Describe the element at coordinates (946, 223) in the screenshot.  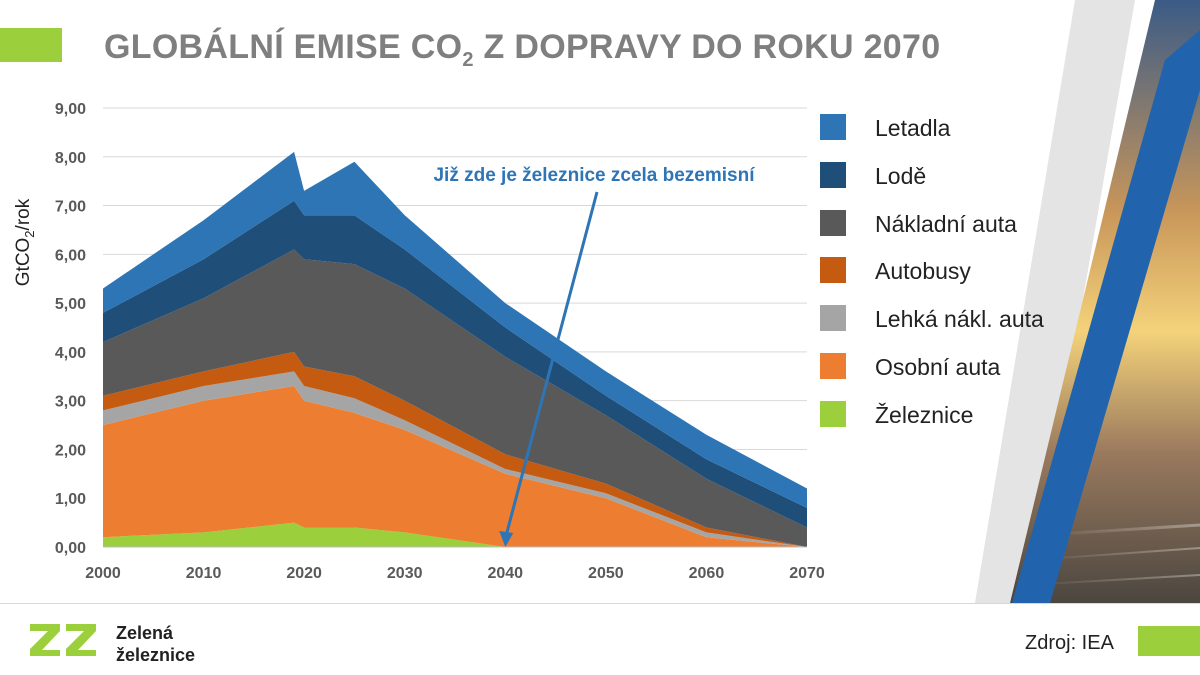
I see `legend-label: Nákladní auta` at that location.